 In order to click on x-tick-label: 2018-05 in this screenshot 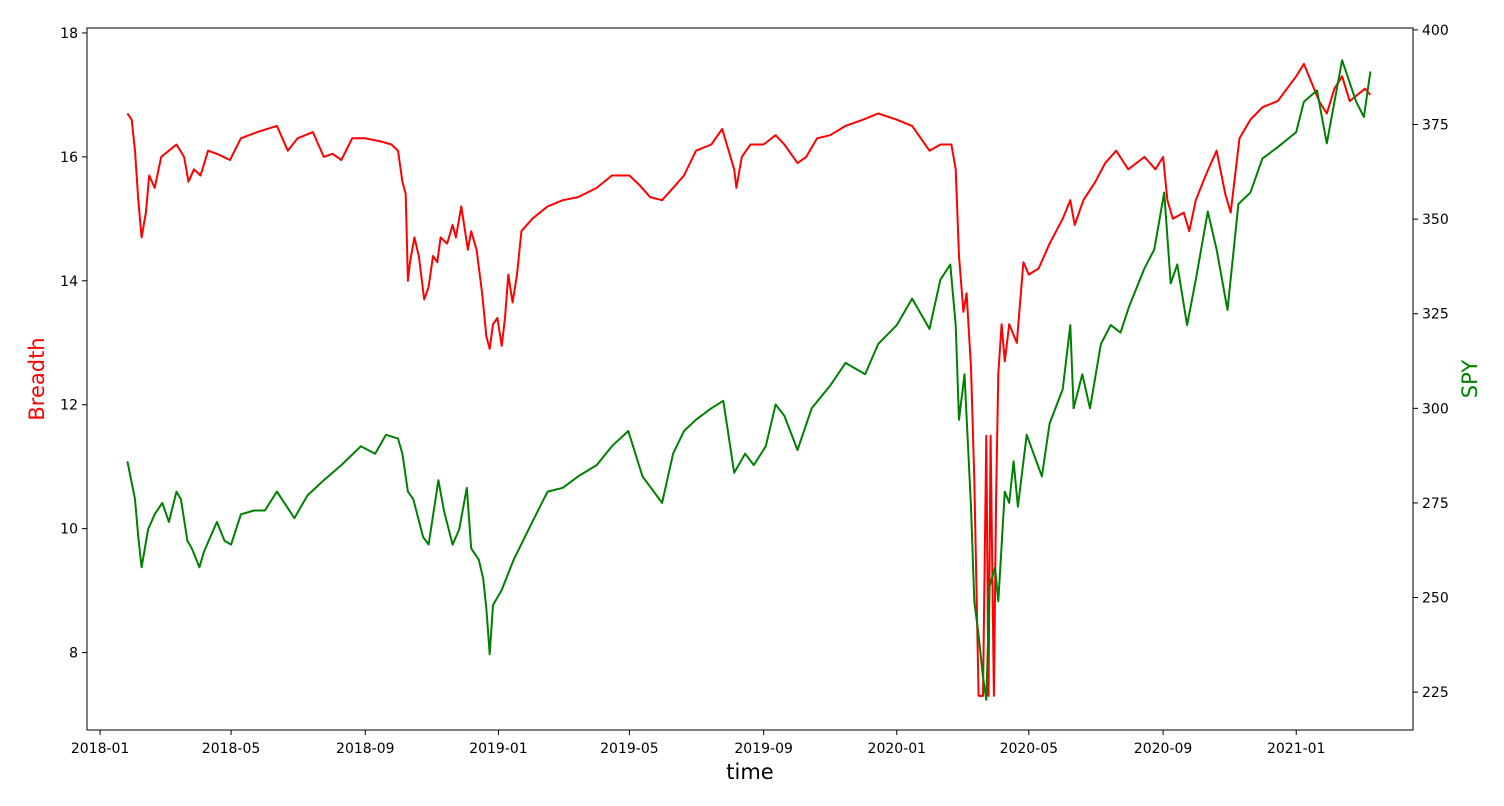, I will do `click(231, 749)`.